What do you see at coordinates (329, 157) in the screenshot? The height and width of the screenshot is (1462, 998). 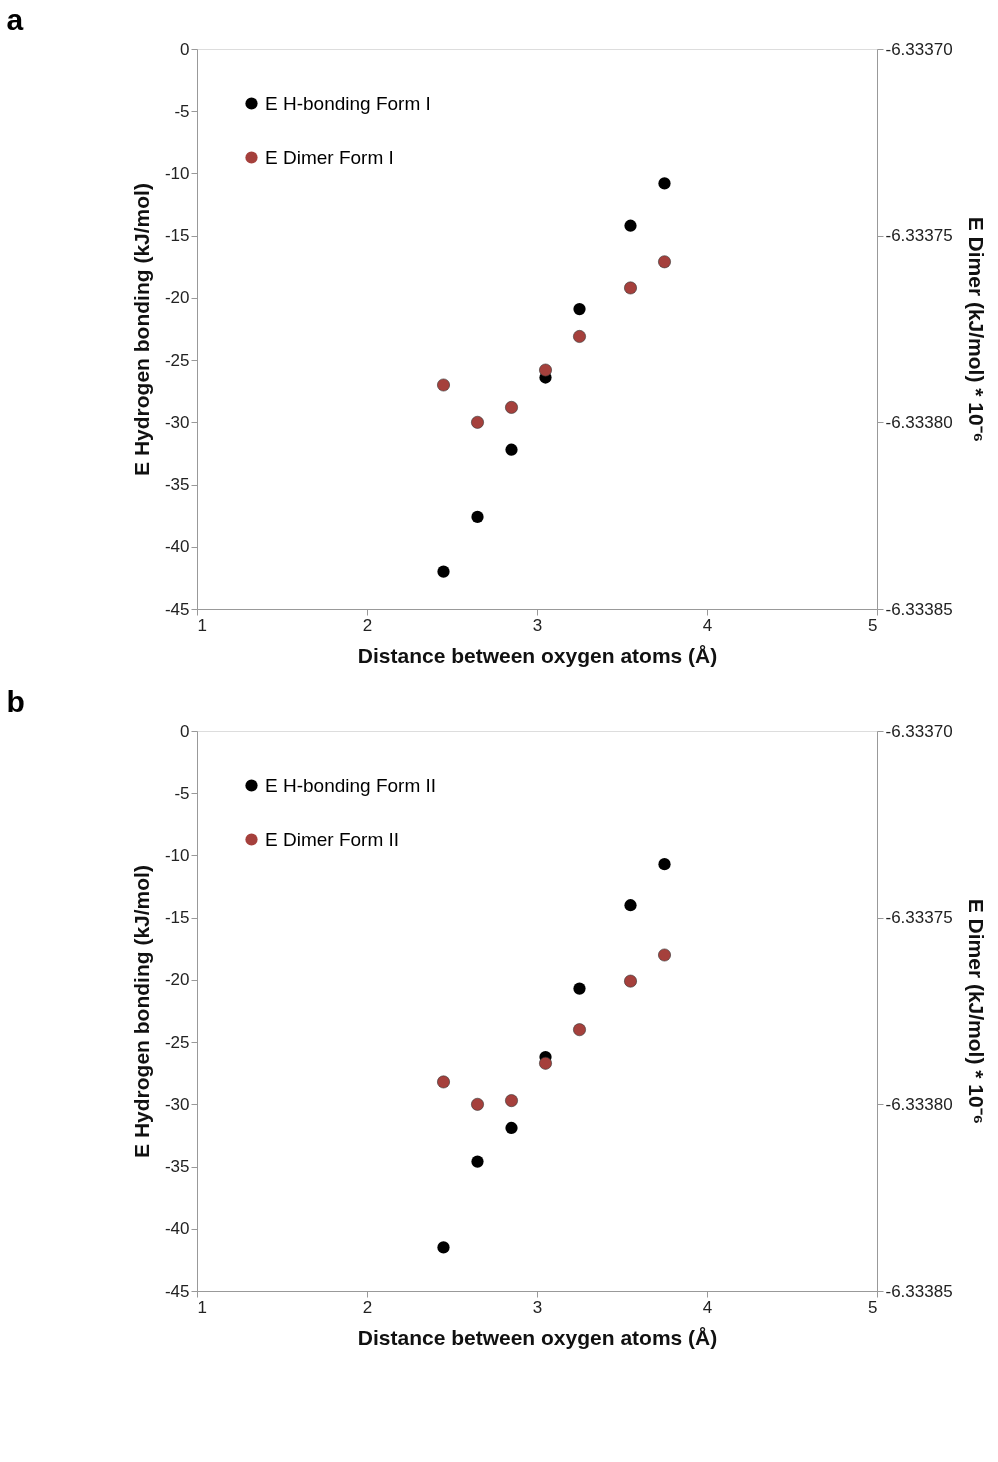 I see `legend-label: E Dimer Form I` at bounding box center [329, 157].